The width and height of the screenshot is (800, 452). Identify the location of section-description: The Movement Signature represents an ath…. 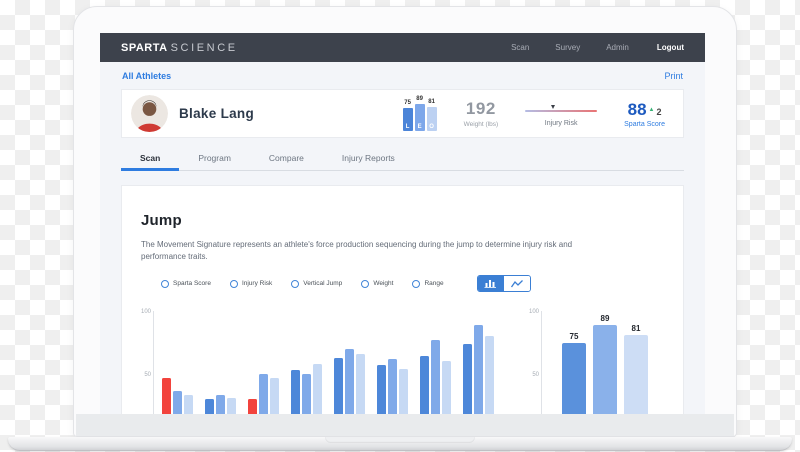
(357, 250).